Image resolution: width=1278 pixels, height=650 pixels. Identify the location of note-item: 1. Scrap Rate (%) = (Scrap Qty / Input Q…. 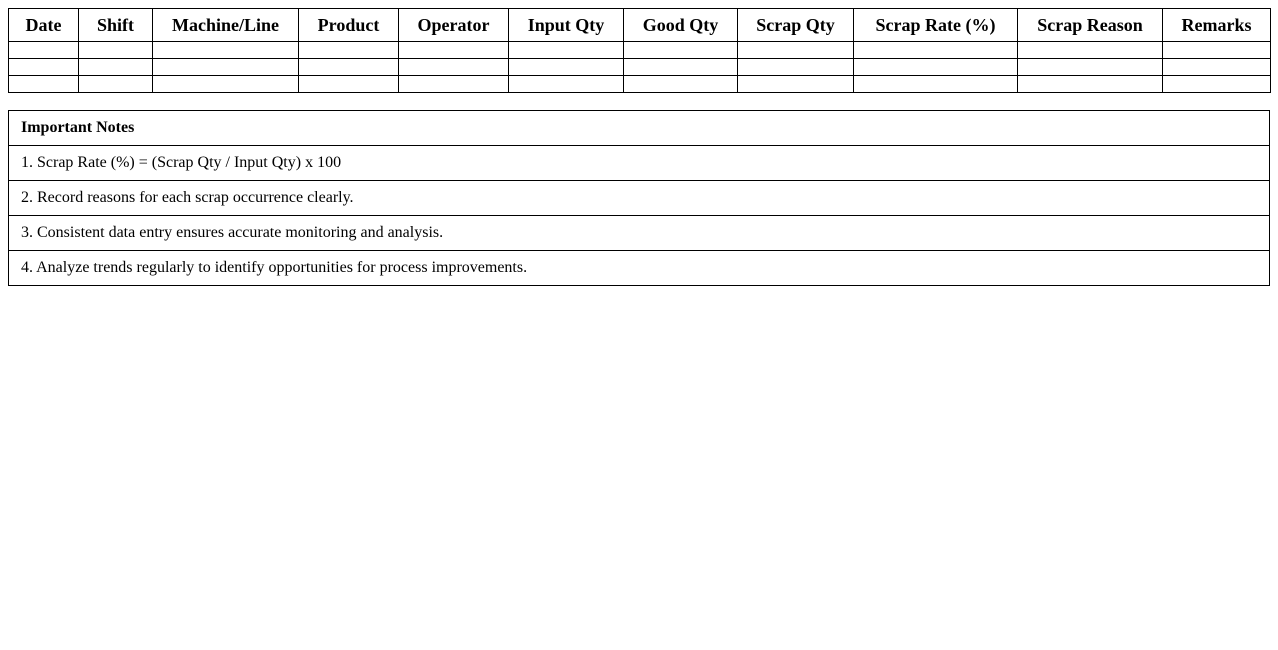
(639, 163).